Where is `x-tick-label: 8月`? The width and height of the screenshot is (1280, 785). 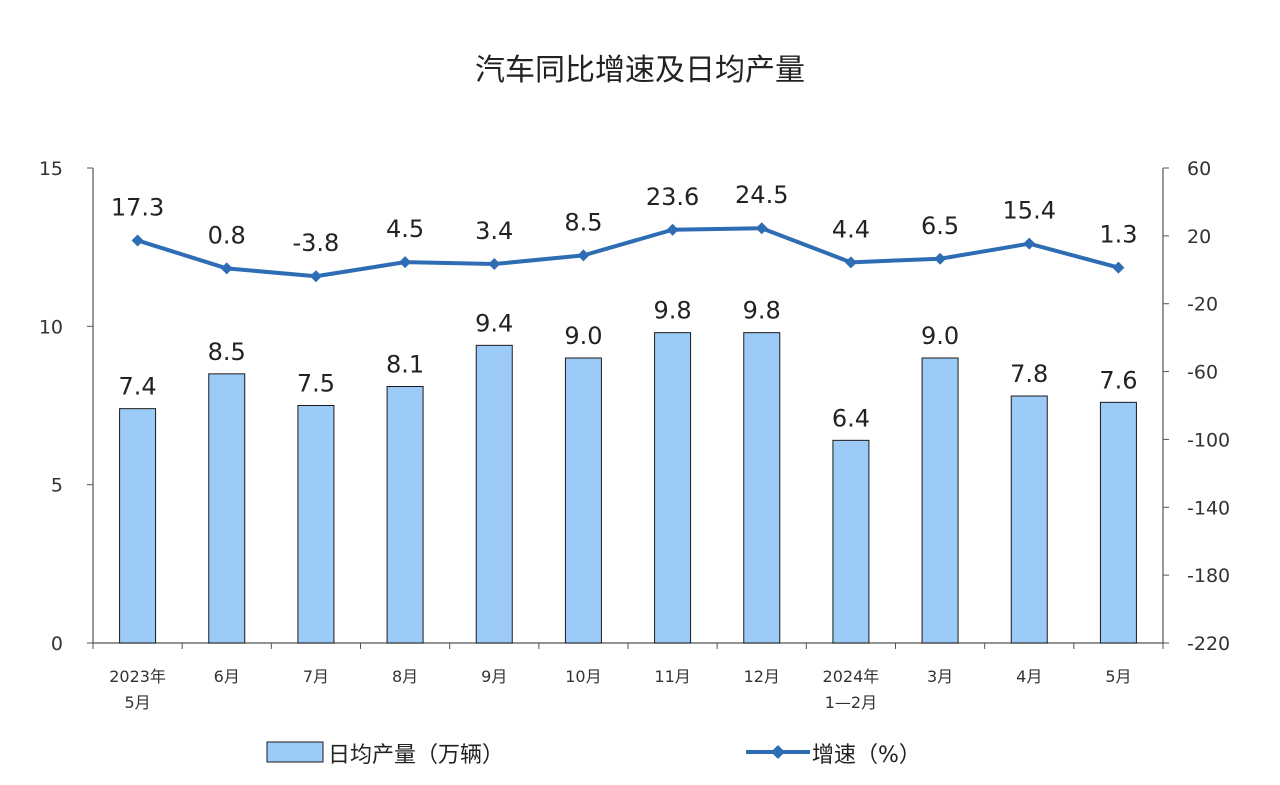 x-tick-label: 8月 is located at coordinates (405, 676).